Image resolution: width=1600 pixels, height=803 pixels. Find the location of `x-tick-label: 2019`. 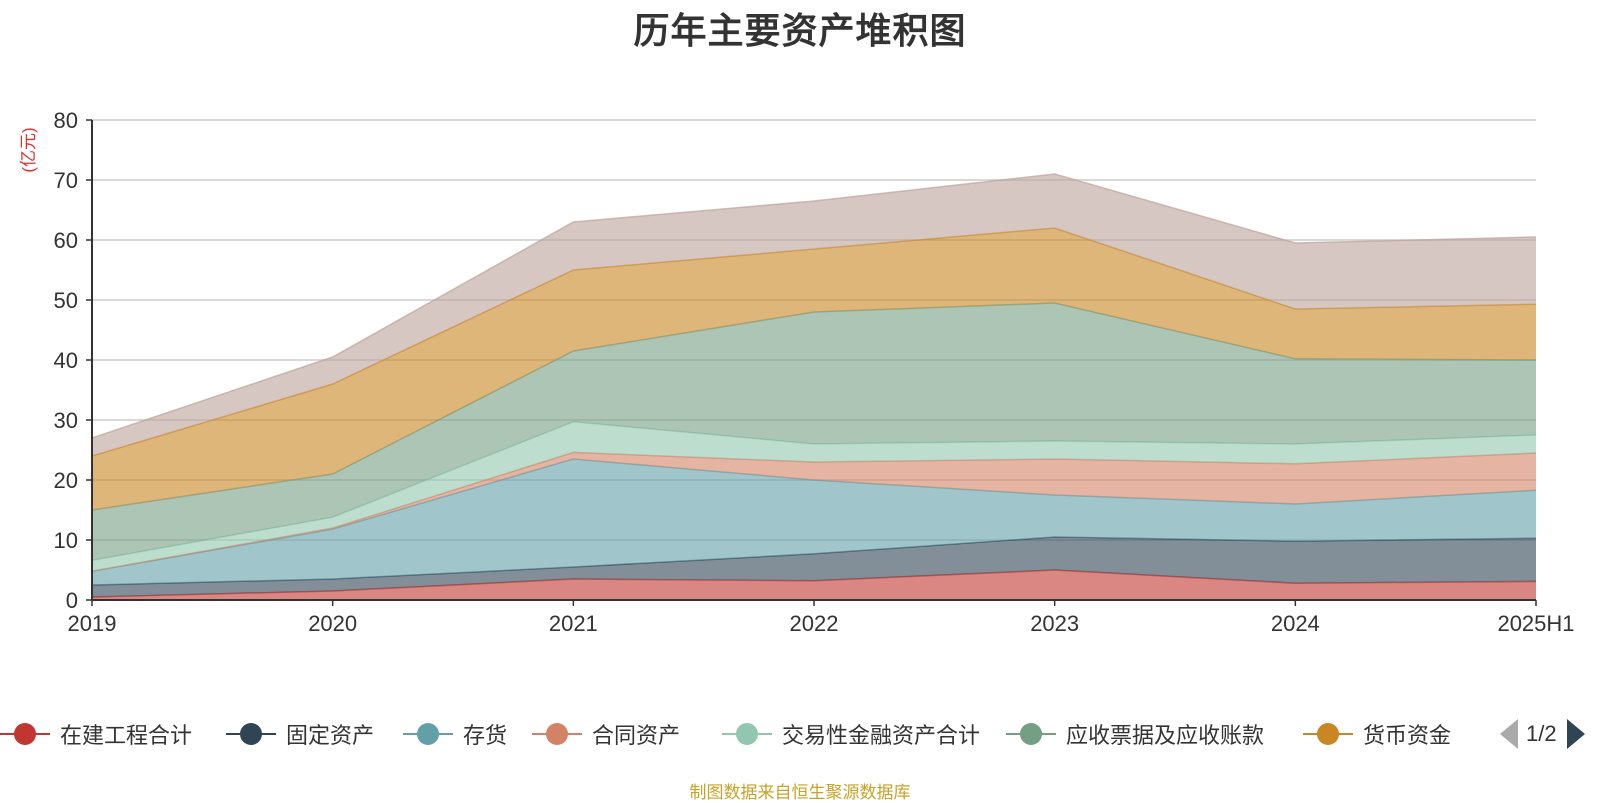

x-tick-label: 2019 is located at coordinates (92, 623).